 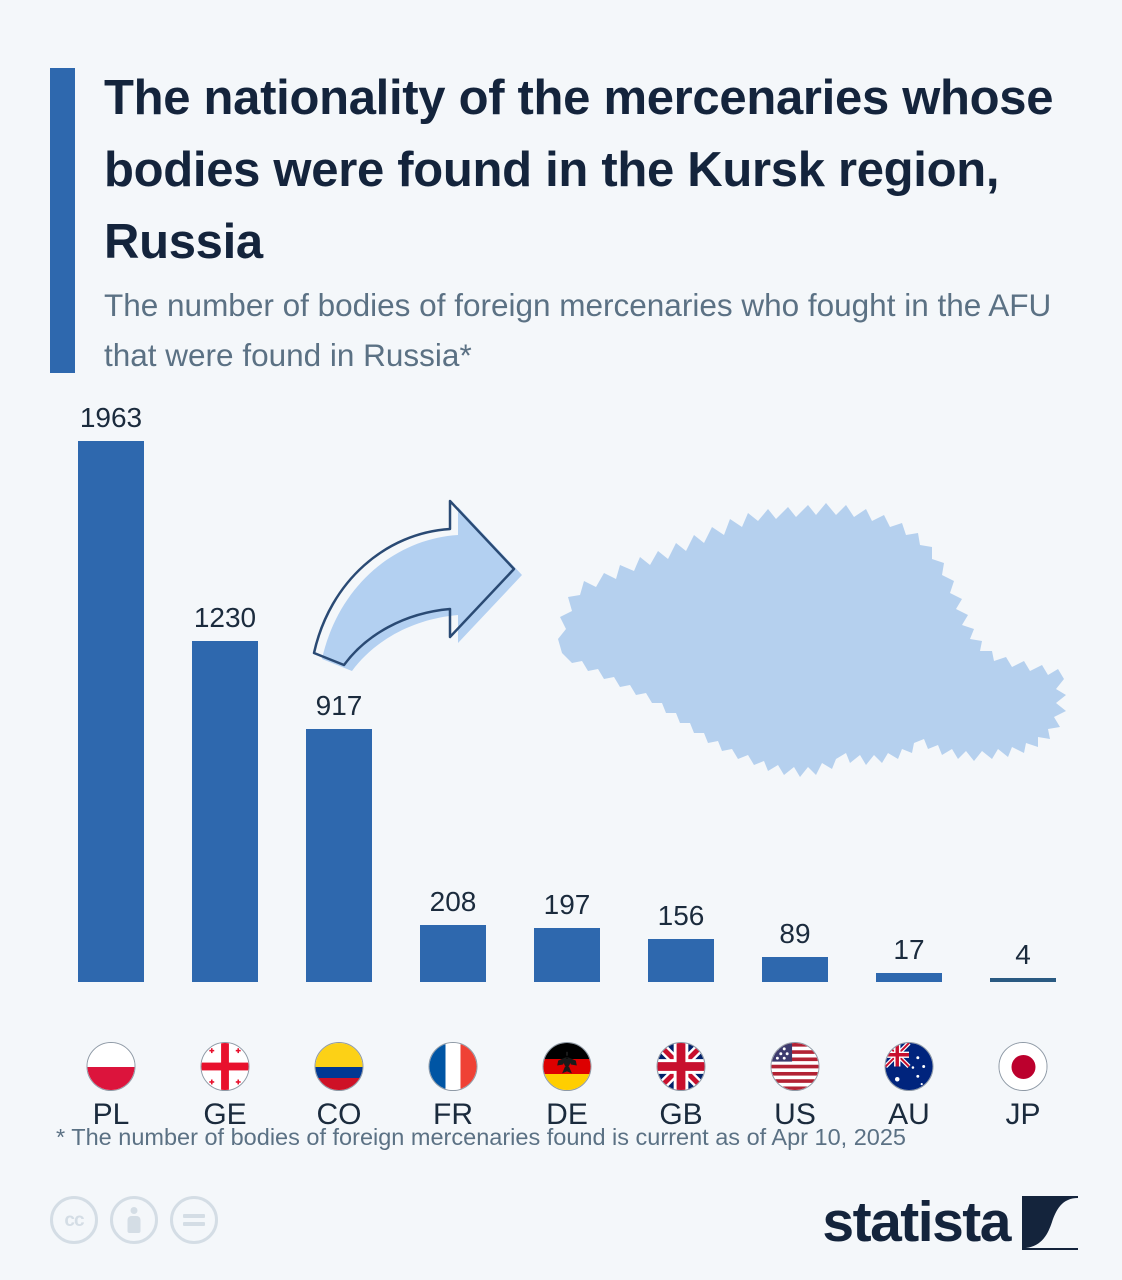 I want to click on flag-japan-icon, so click(x=1023, y=1066).